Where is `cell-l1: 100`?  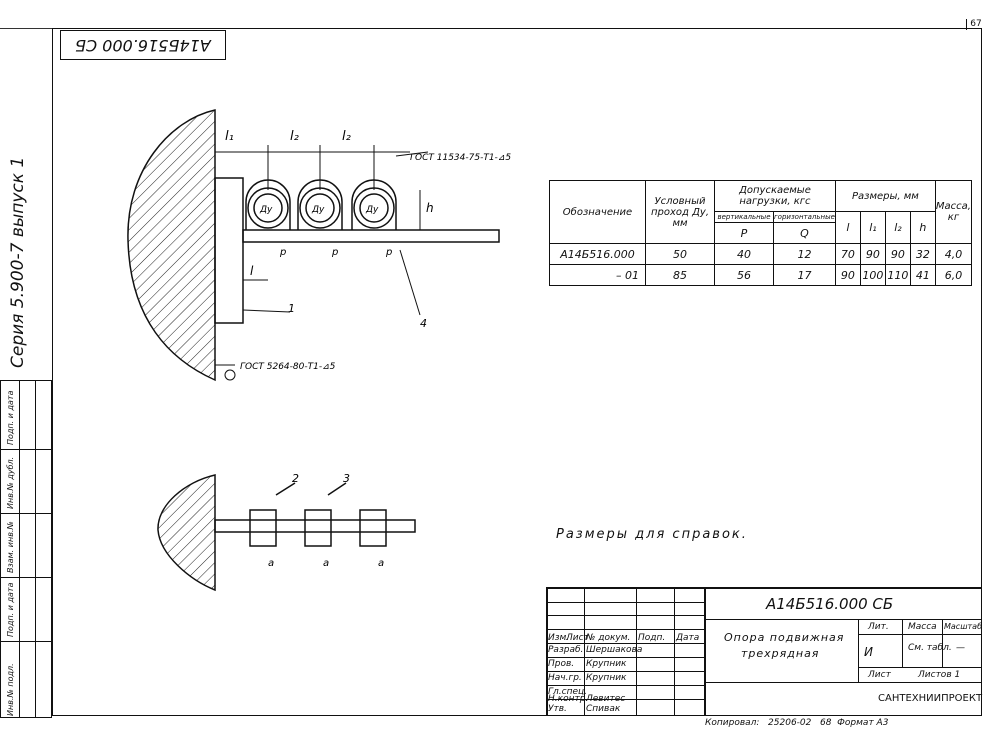 cell-l1: 100 is located at coordinates (872, 275).